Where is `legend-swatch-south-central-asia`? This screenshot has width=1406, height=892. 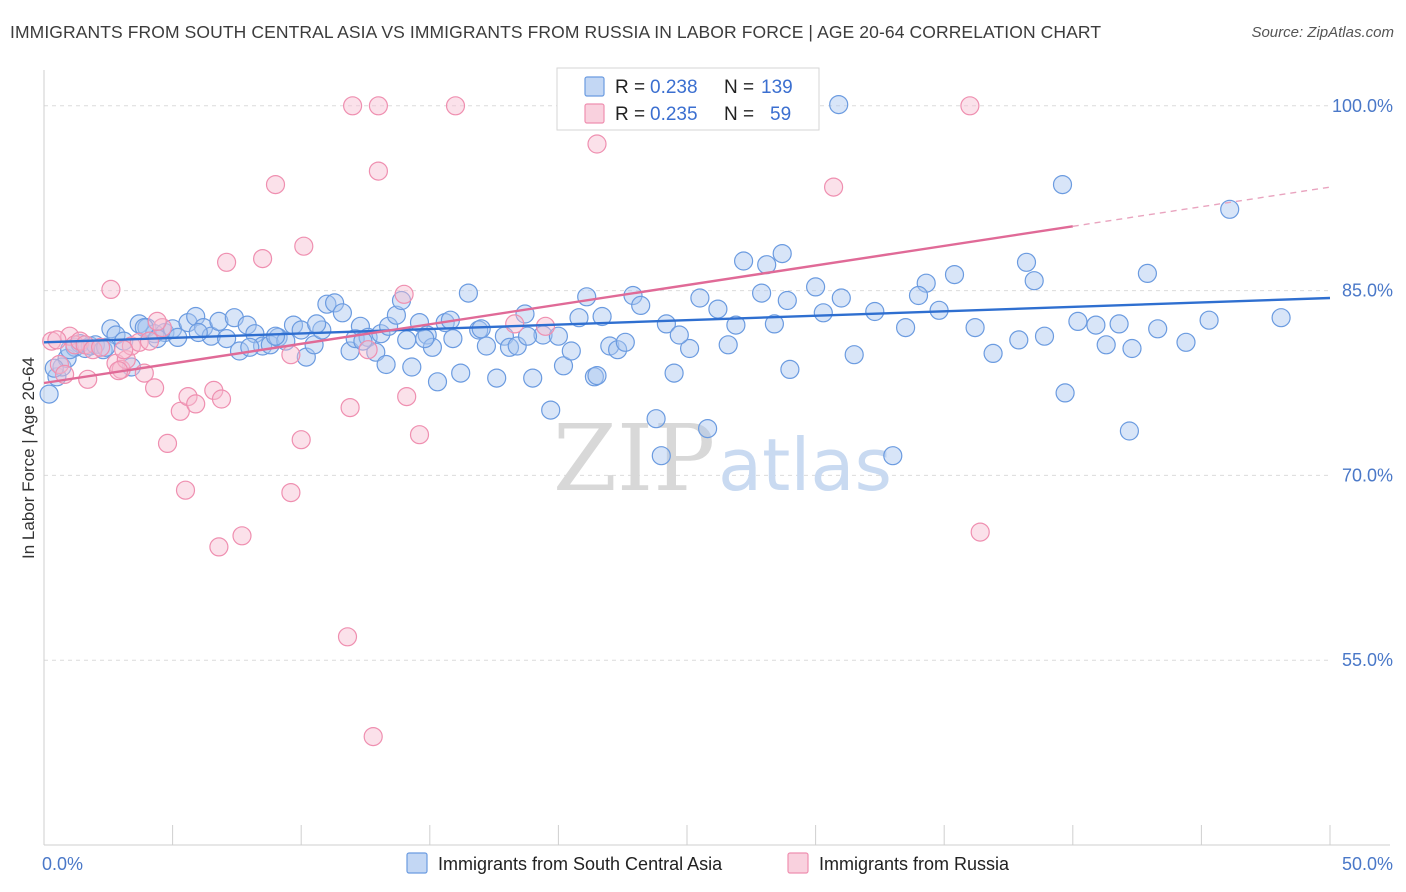
legend-swatch-south-central-asia is located at coordinates (594, 86).